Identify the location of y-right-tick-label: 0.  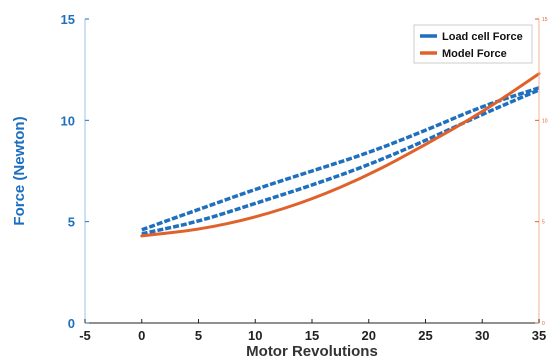
(543, 324).